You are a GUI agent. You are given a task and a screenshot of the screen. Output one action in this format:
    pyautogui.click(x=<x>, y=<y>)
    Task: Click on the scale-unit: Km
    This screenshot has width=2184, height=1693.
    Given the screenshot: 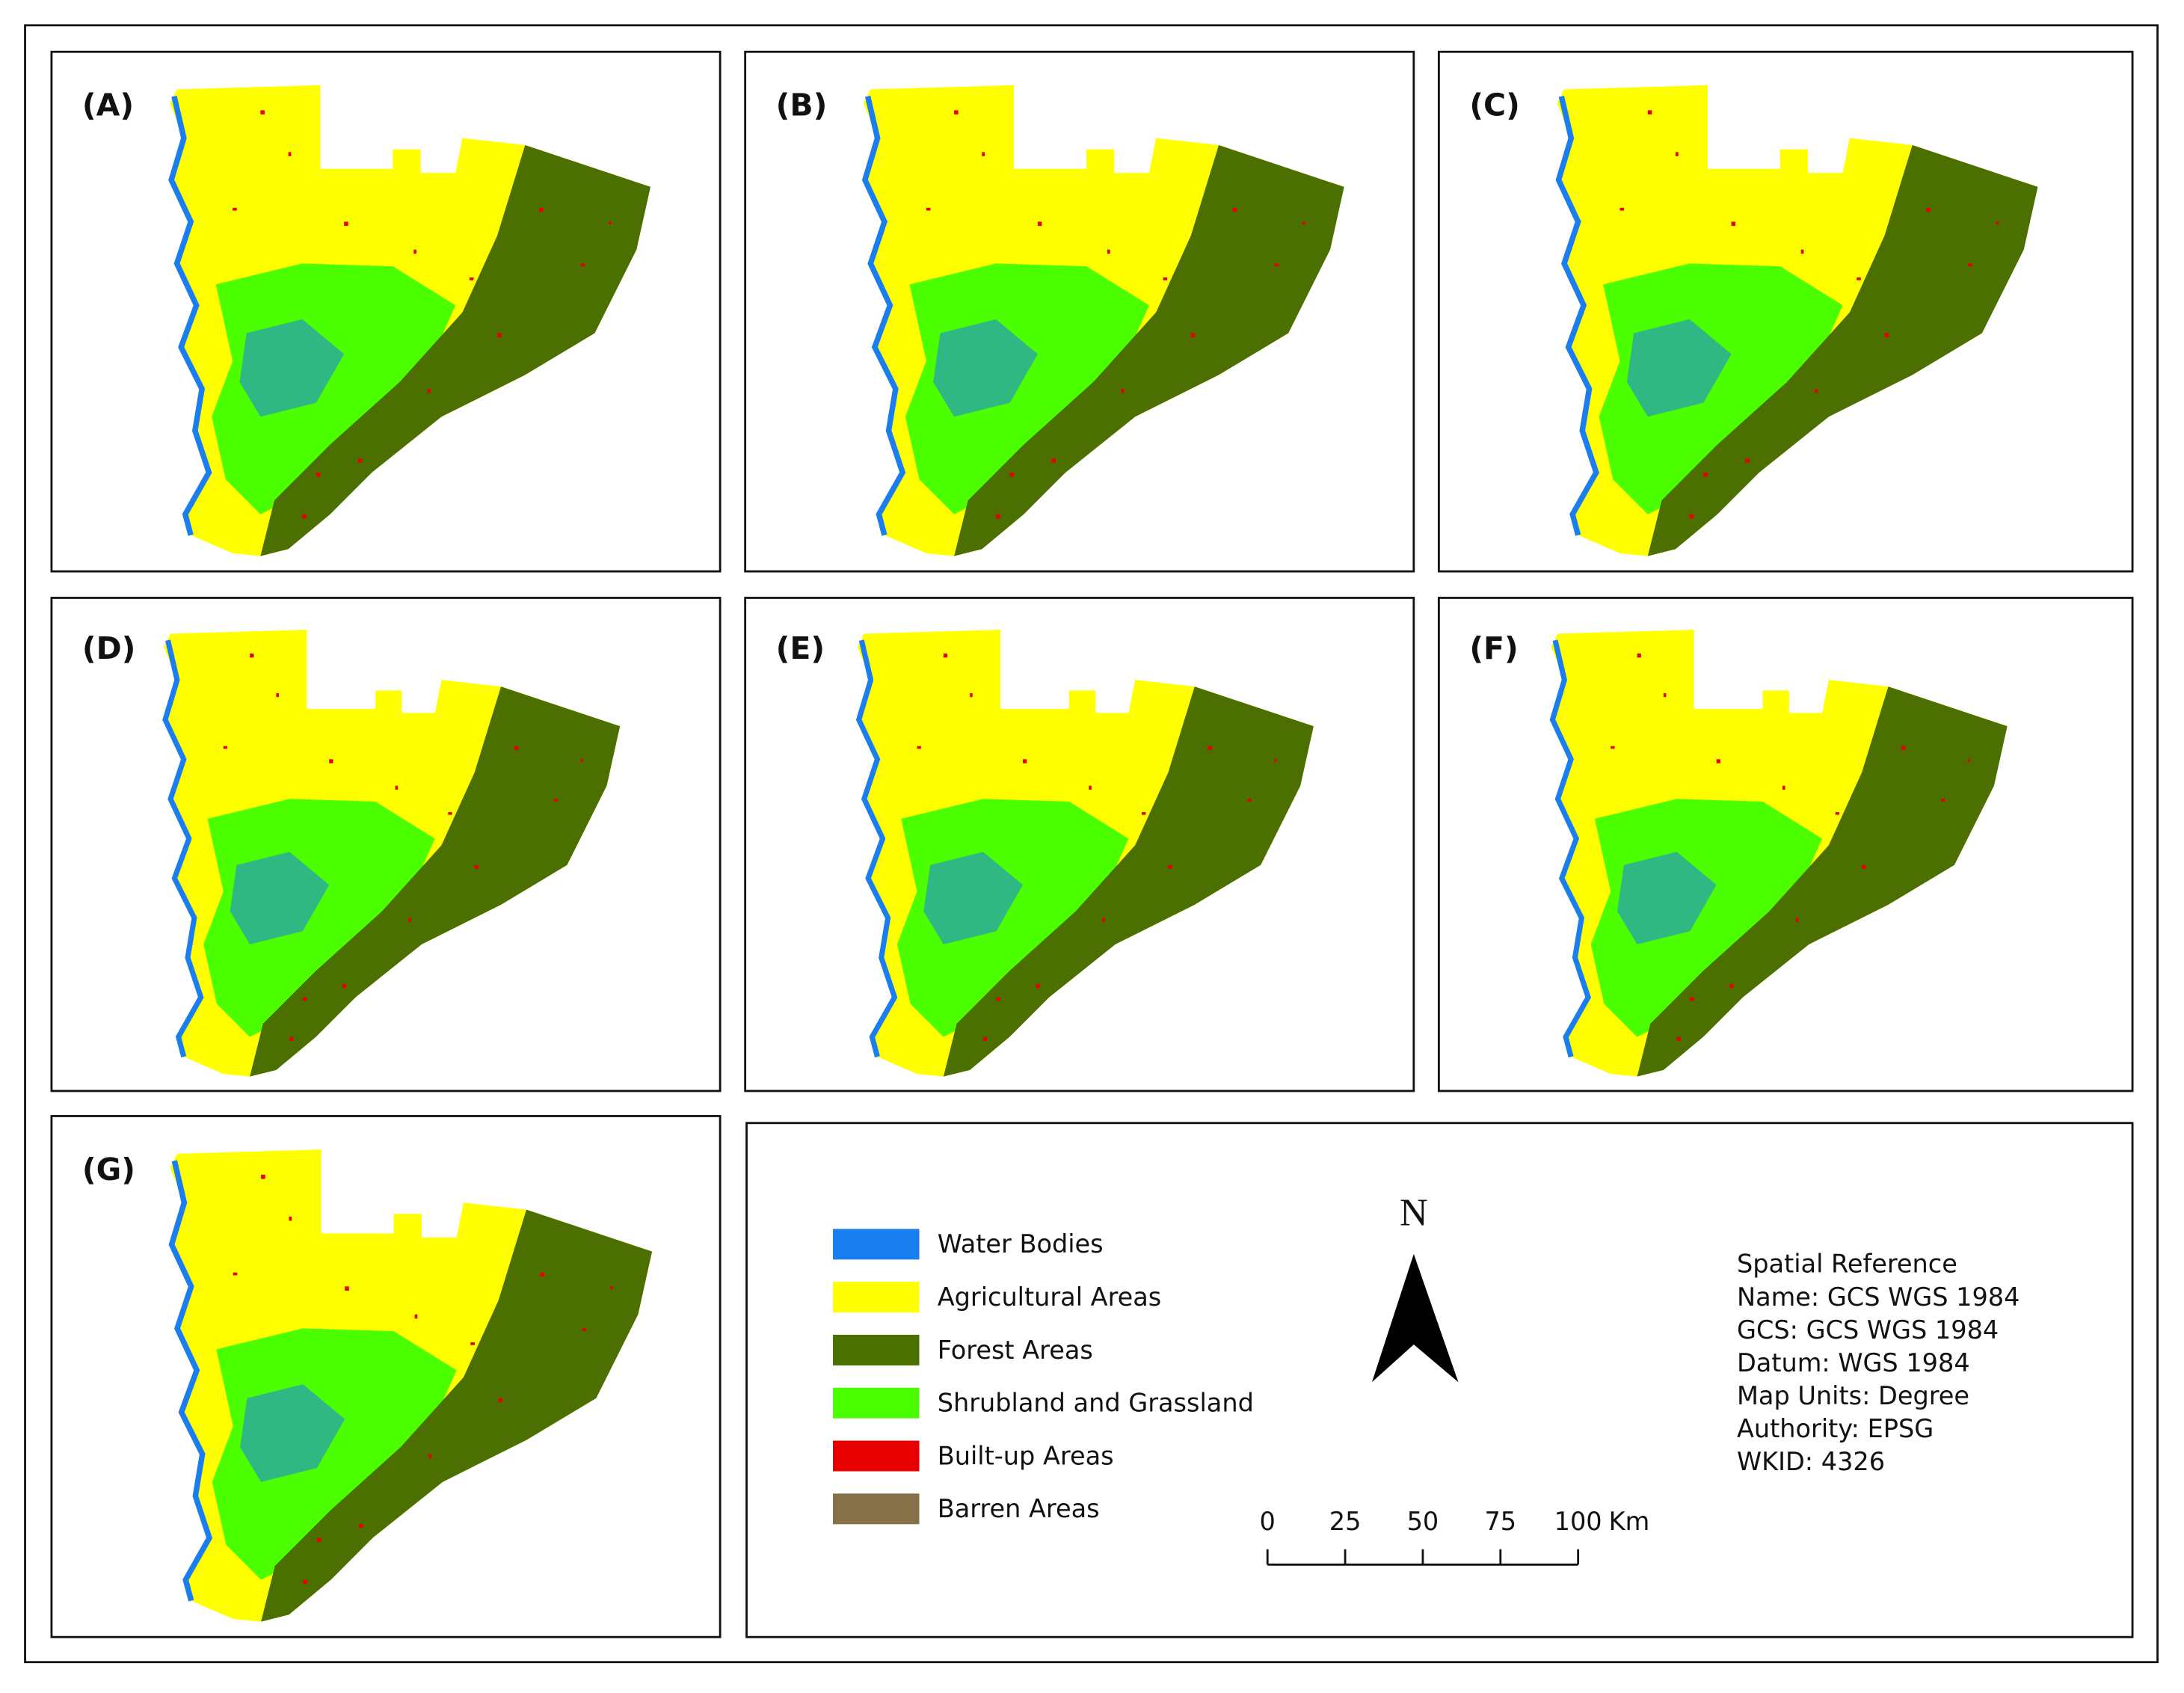 What is the action you would take?
    pyautogui.click(x=1629, y=1521)
    